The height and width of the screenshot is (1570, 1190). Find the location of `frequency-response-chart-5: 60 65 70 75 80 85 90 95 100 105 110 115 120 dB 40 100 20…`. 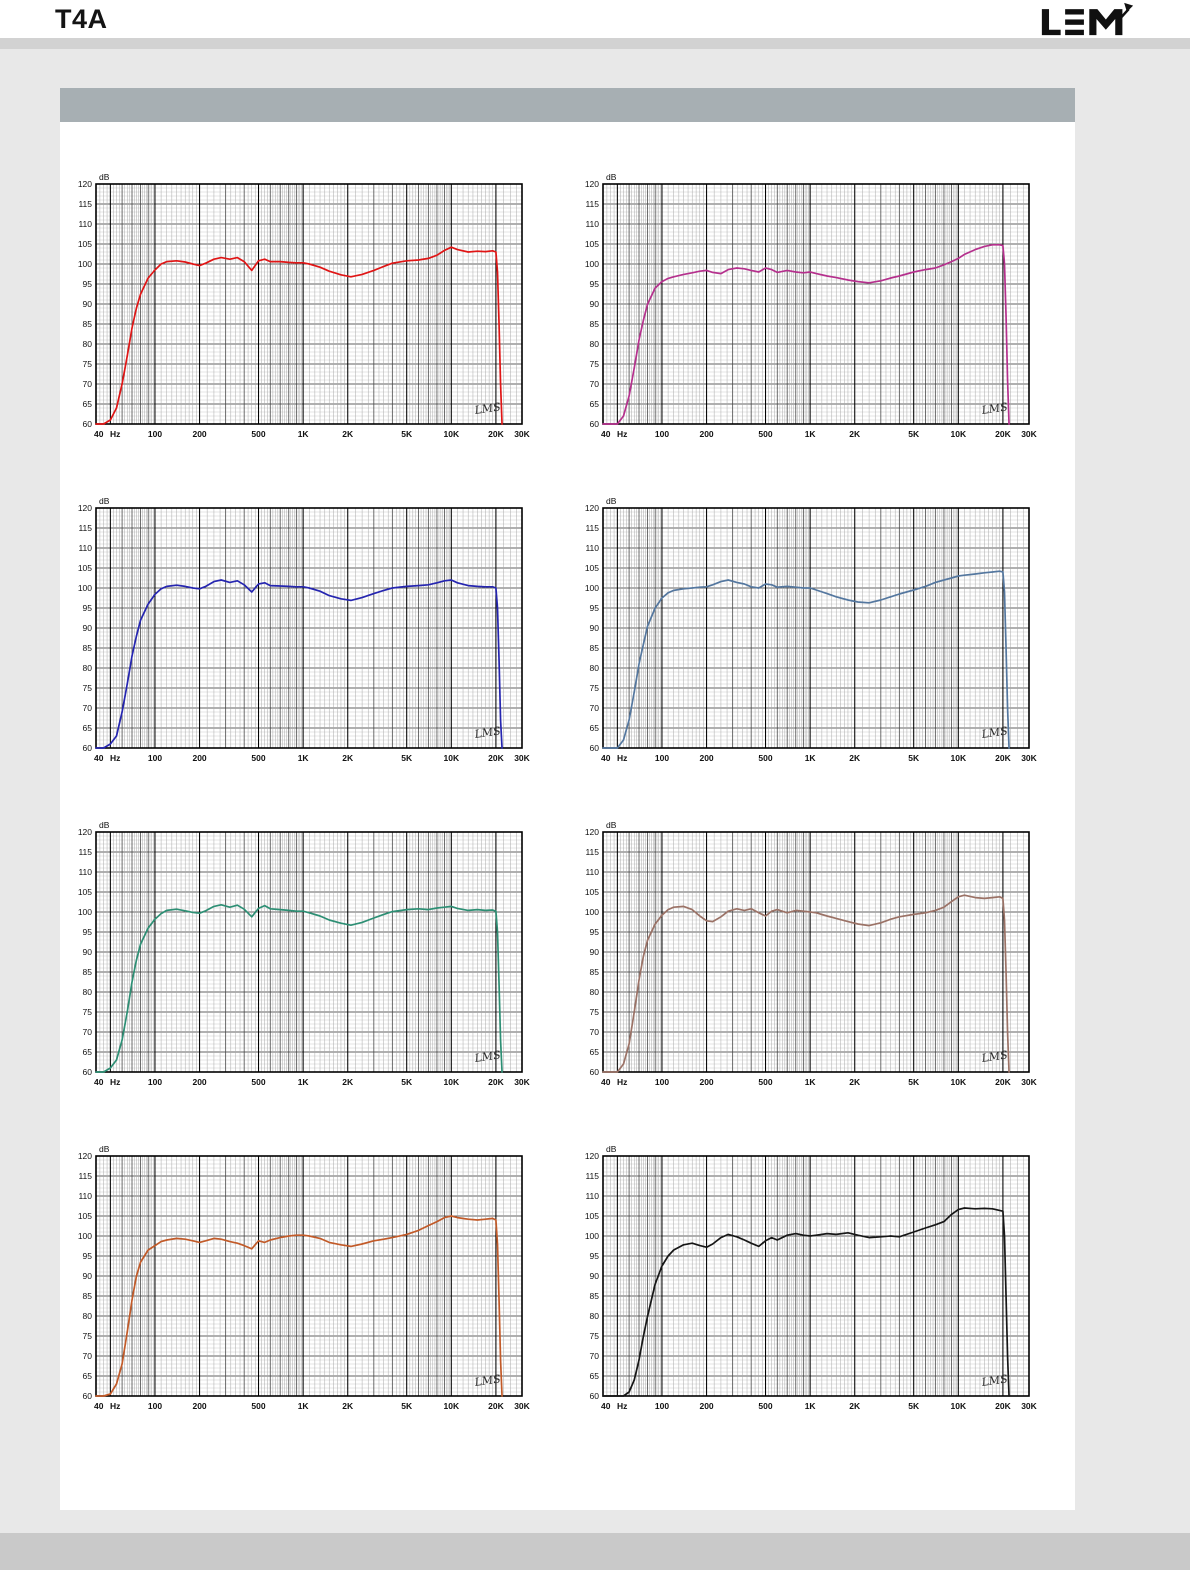

frequency-response-chart-5: 60 65 70 75 80 85 90 95 100 105 110 115 120 dB 40 100 20… is located at coordinates (312, 955).